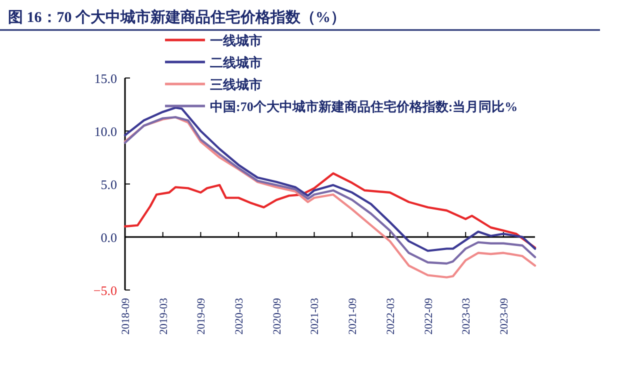 The image size is (617, 391). I want to click on legend-label: 三线城市, so click(236, 84).